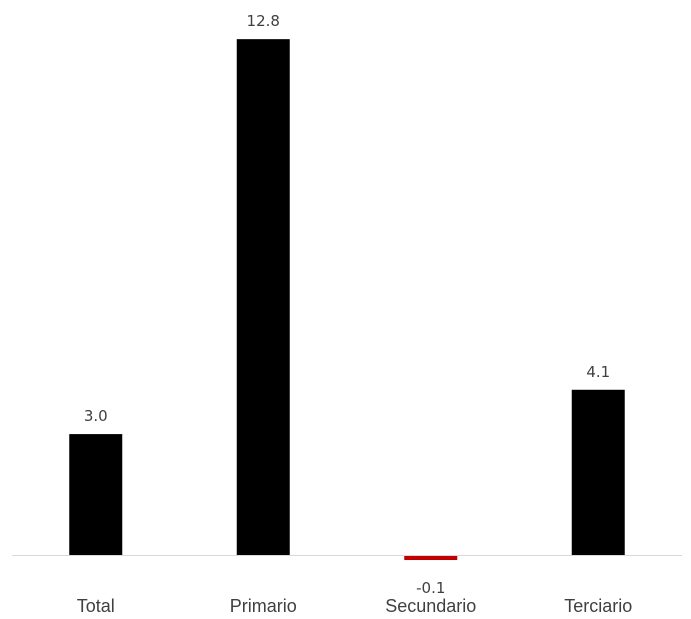 This screenshot has height=619, width=691. What do you see at coordinates (263, 606) in the screenshot?
I see `category-label-primario: Primario` at bounding box center [263, 606].